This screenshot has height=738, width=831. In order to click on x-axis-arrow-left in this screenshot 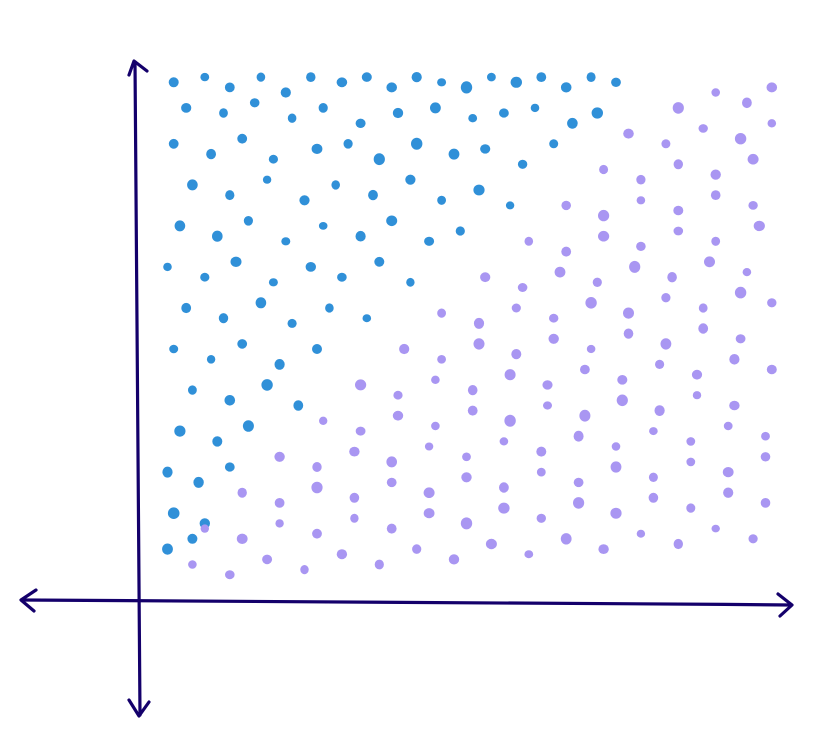, I will do `click(28, 600)`.